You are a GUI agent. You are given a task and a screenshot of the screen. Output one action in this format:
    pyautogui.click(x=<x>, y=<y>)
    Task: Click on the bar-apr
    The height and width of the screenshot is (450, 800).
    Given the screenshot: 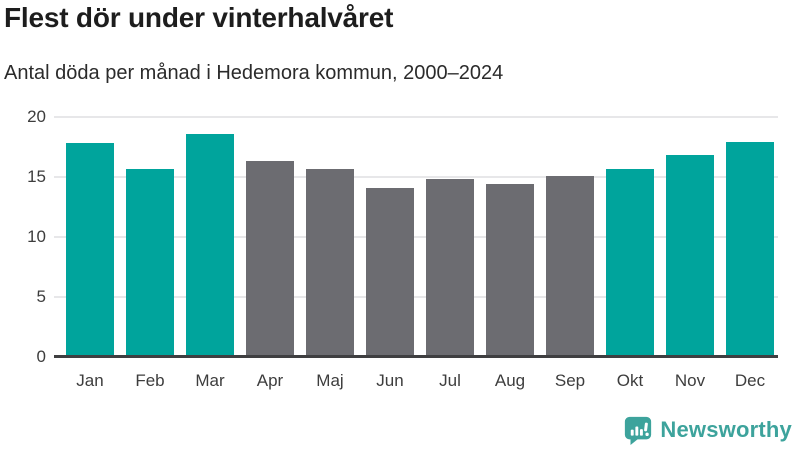 What is the action you would take?
    pyautogui.click(x=270, y=259)
    